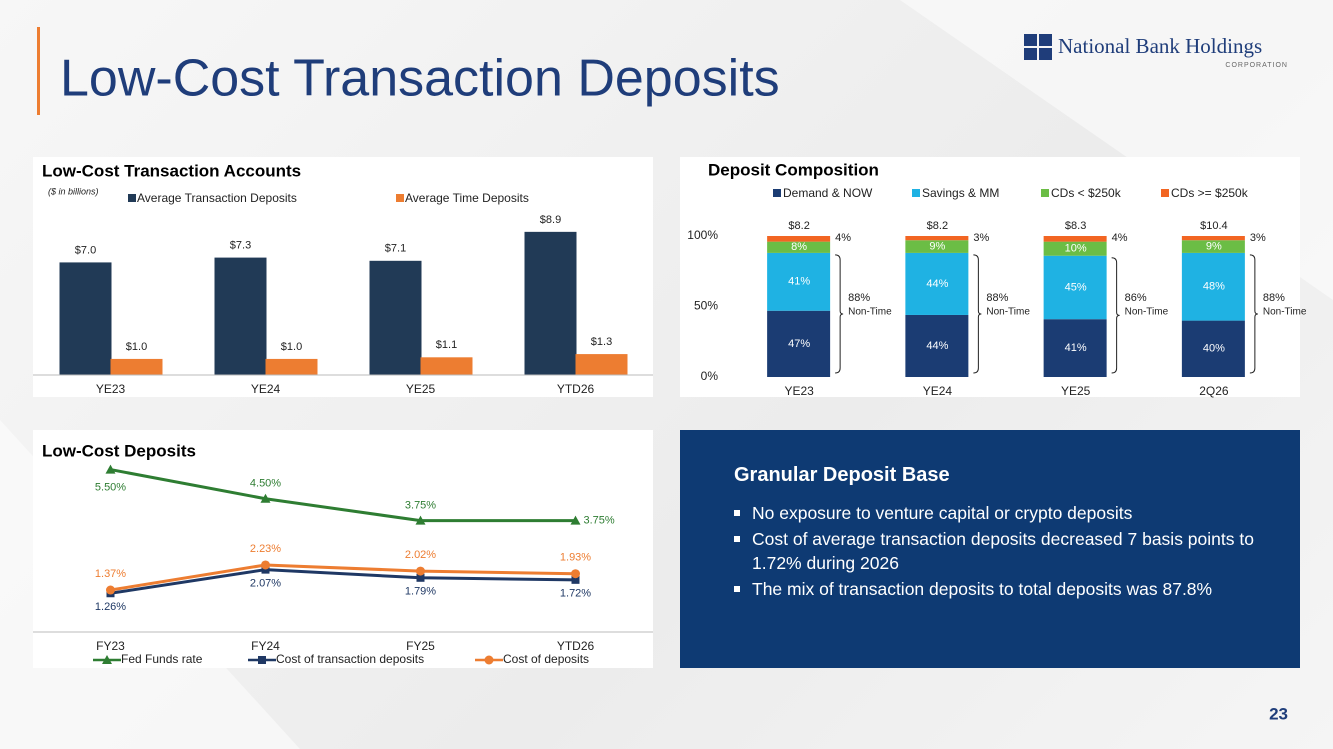 The height and width of the screenshot is (749, 1333). What do you see at coordinates (859, 298) in the screenshot?
I see `annotation: 88%` at bounding box center [859, 298].